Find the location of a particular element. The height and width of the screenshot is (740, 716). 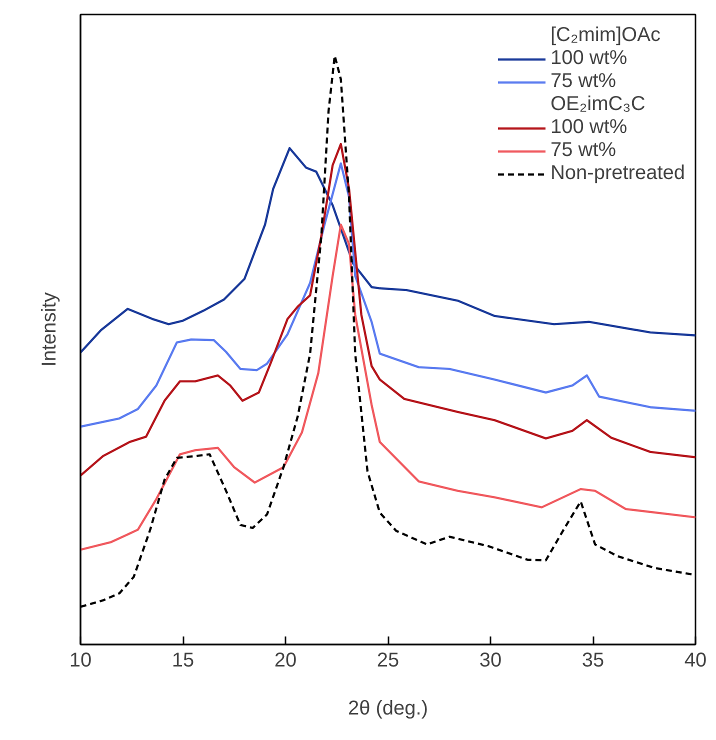

x-tick-label: 15 is located at coordinates (183, 661).